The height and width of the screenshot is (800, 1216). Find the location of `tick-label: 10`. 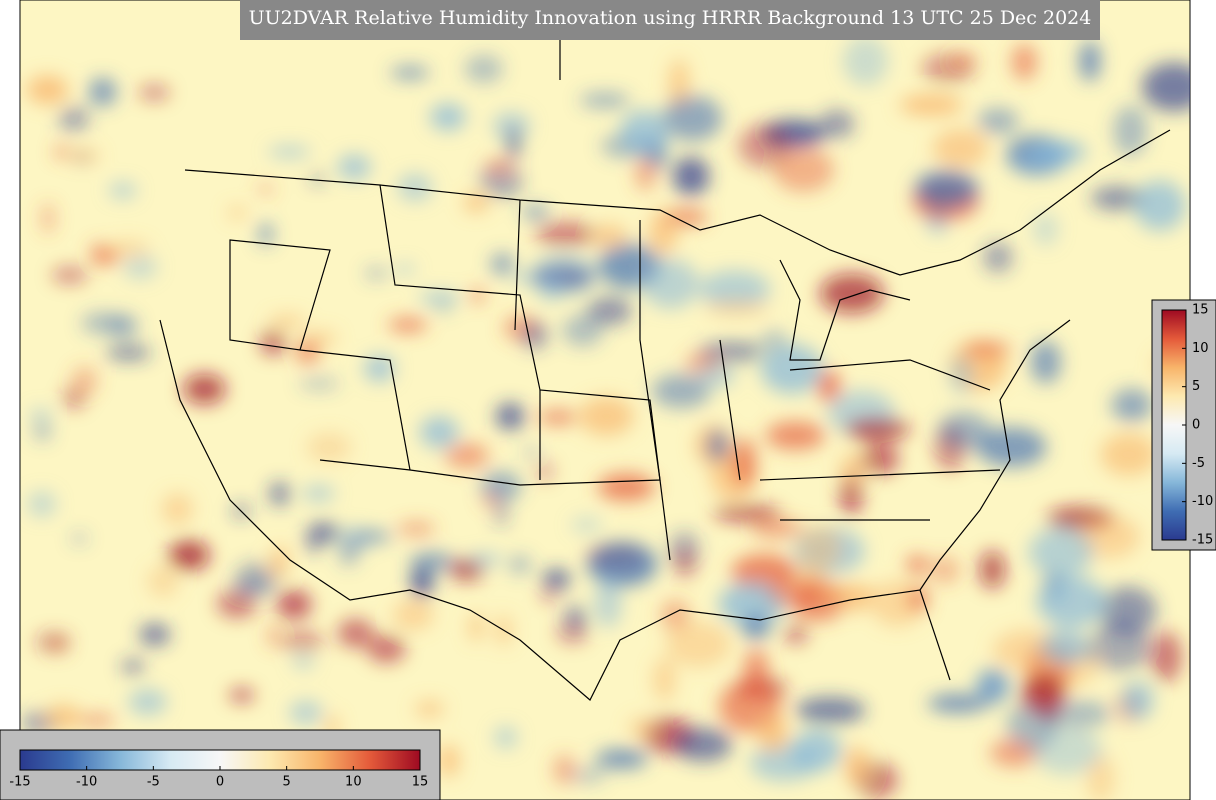

tick-label: 10 is located at coordinates (1200, 348).